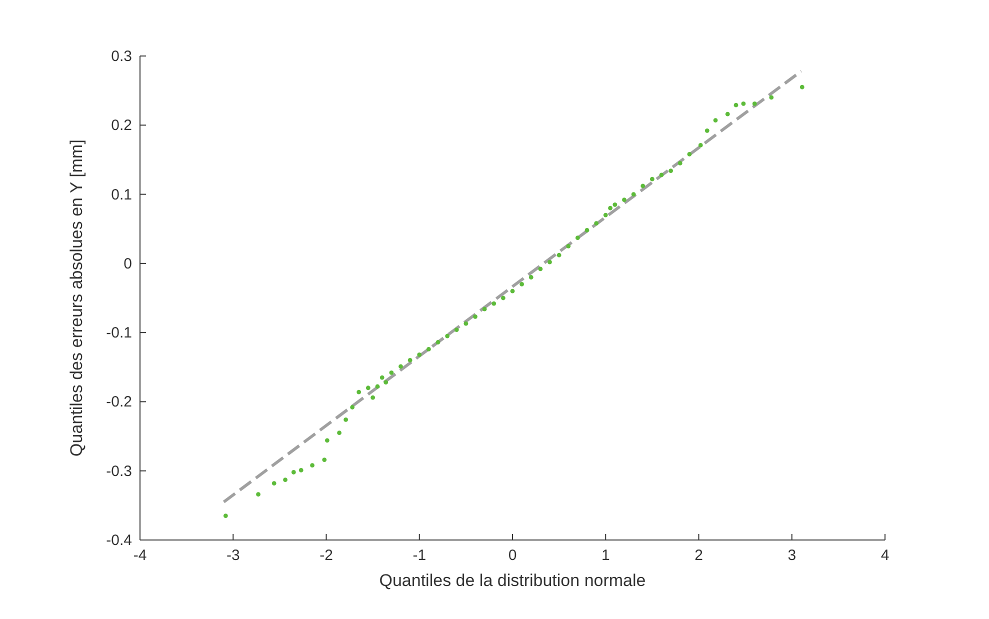 The image size is (989, 619). I want to click on x-tick-label: -4, so click(140, 555).